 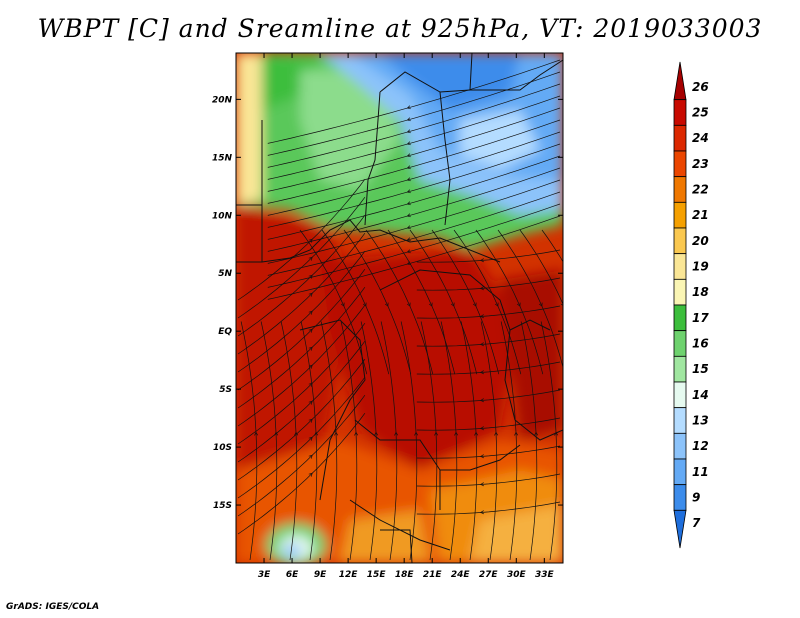 What do you see at coordinates (545, 575) in the screenshot?
I see `lon-tick-label: 33E` at bounding box center [545, 575].